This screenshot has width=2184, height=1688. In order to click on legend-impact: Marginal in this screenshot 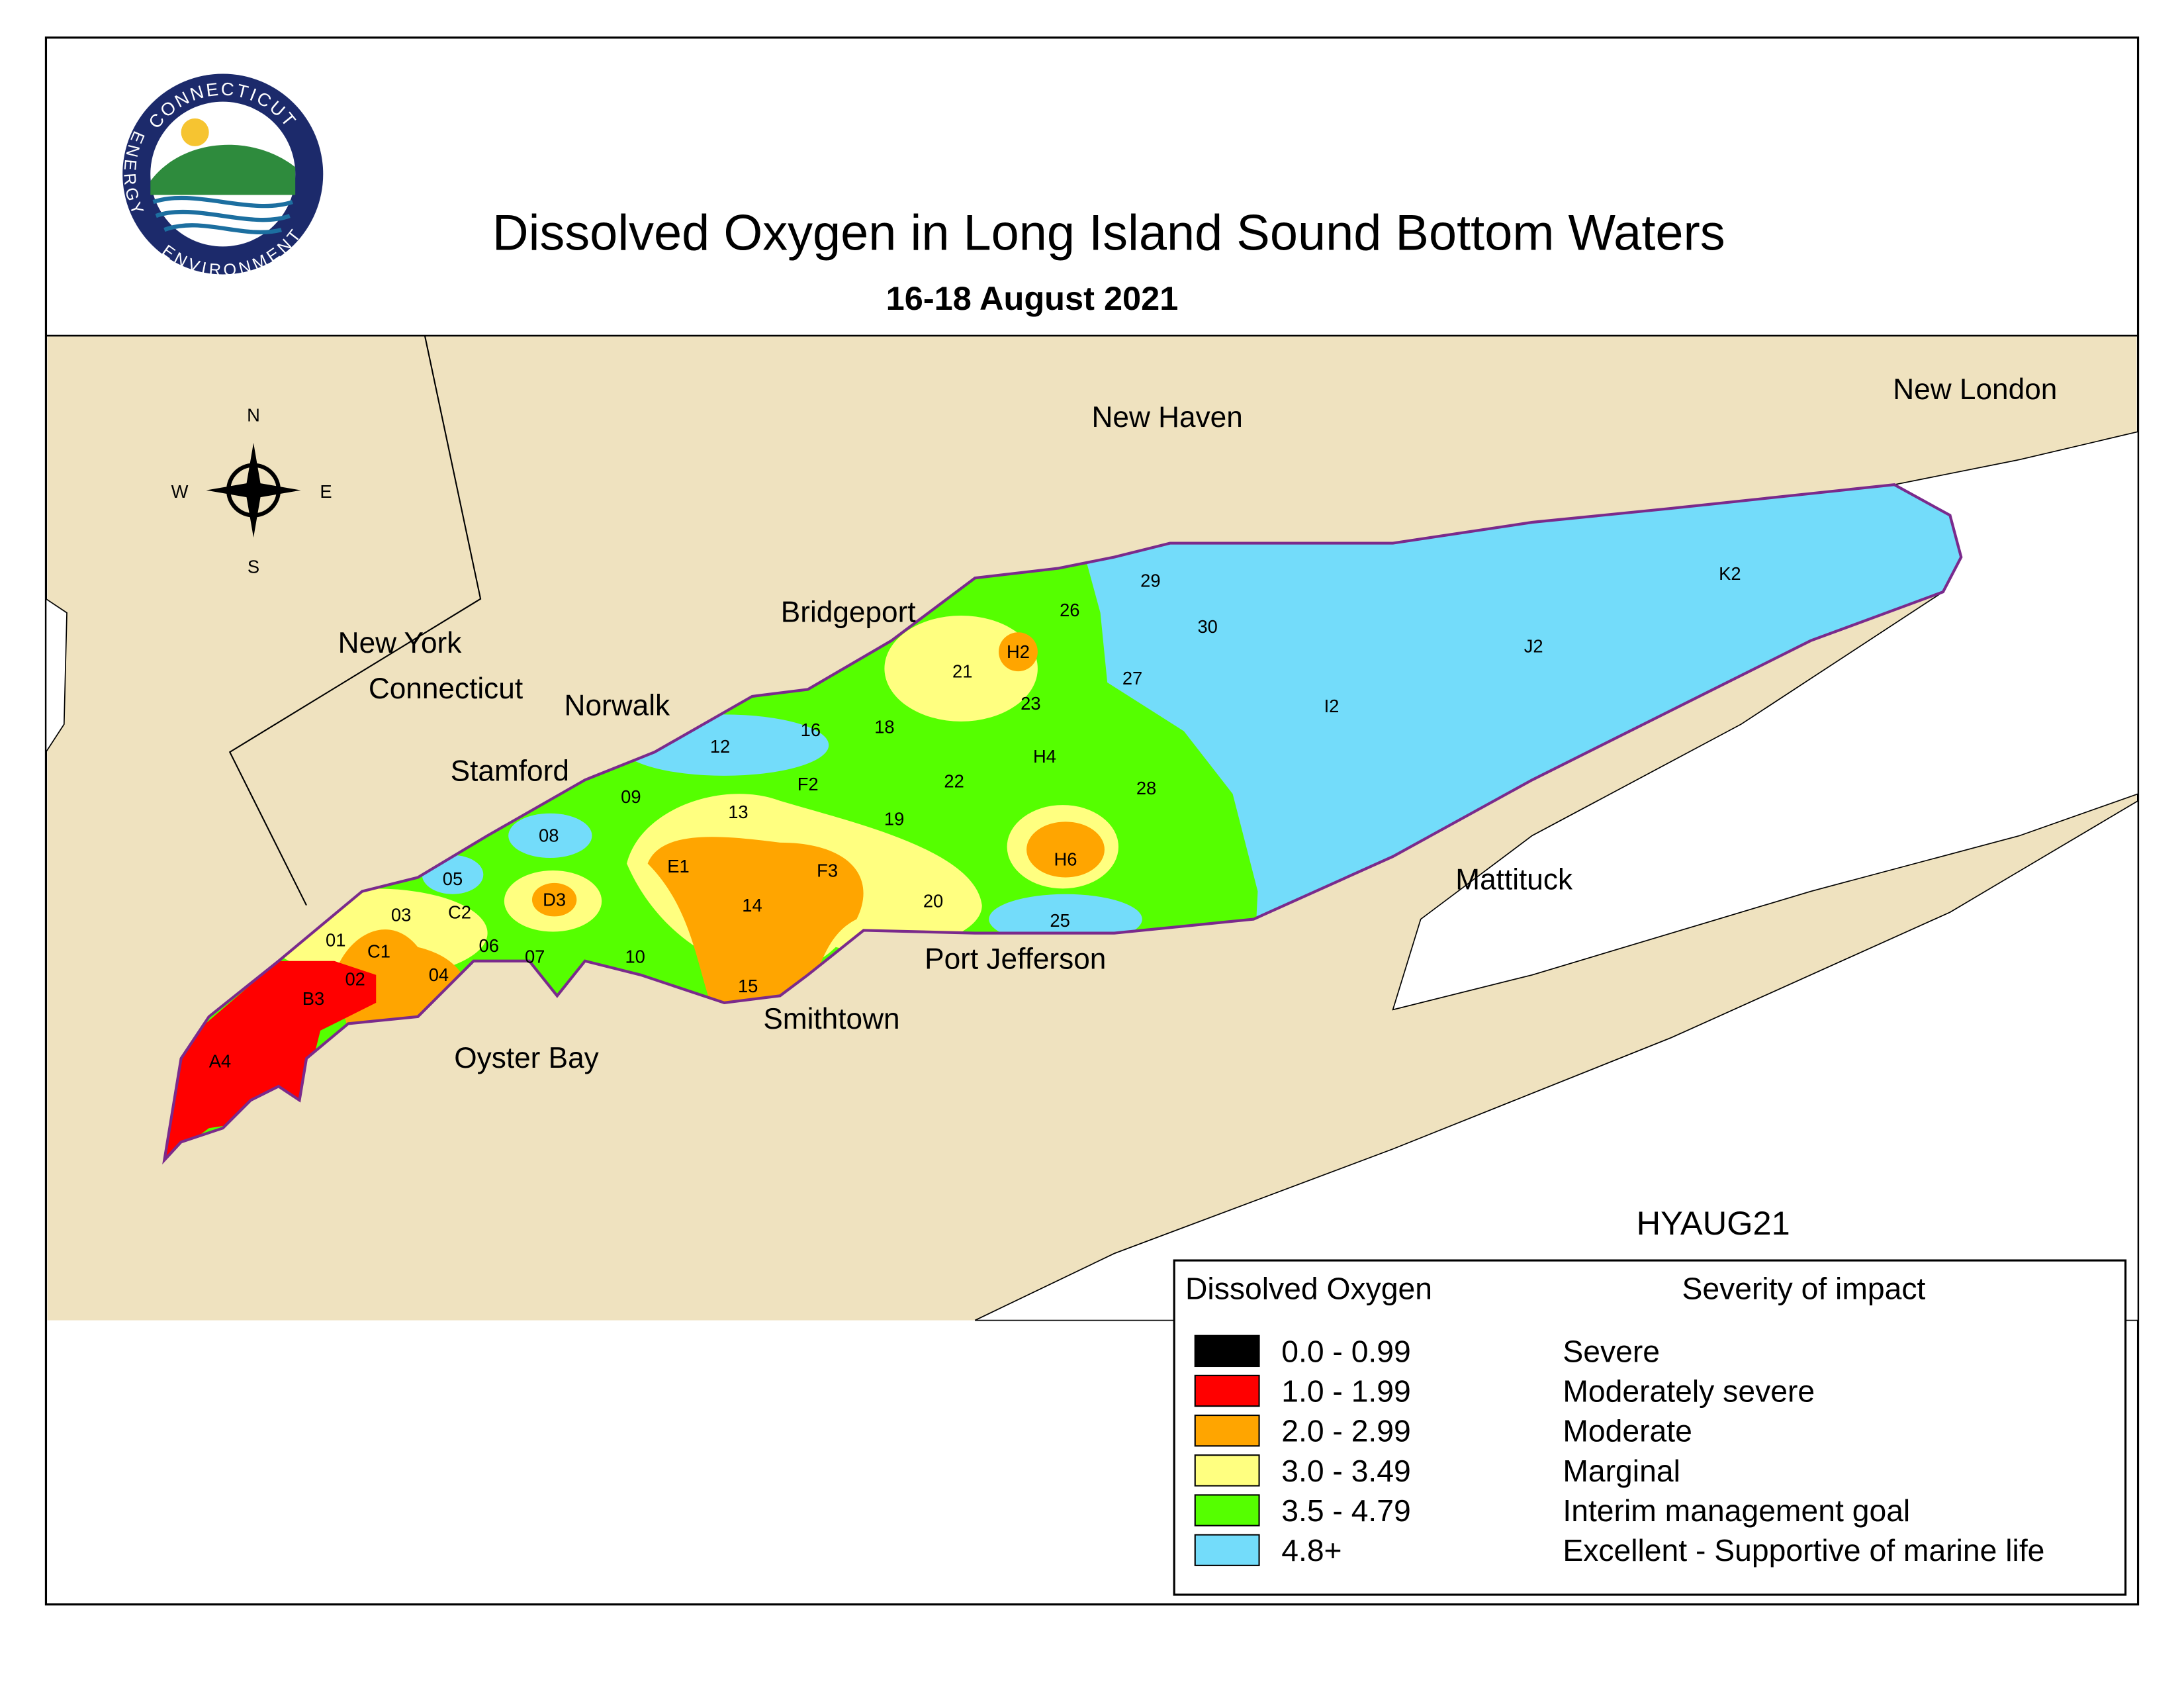, I will do `click(1621, 1471)`.